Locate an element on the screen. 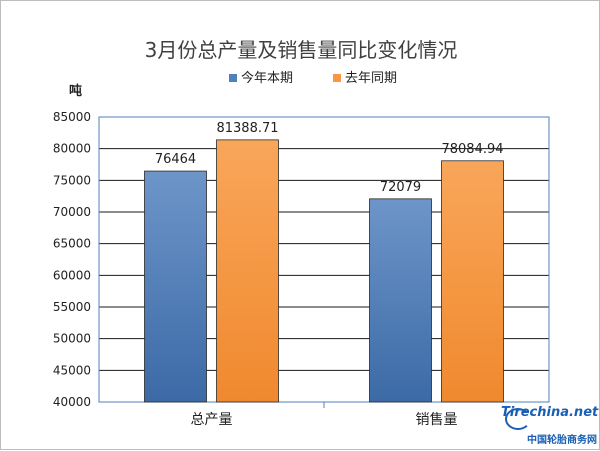 The height and width of the screenshot is (451, 600). data-label-2-2: 78084.94 is located at coordinates (472, 149).